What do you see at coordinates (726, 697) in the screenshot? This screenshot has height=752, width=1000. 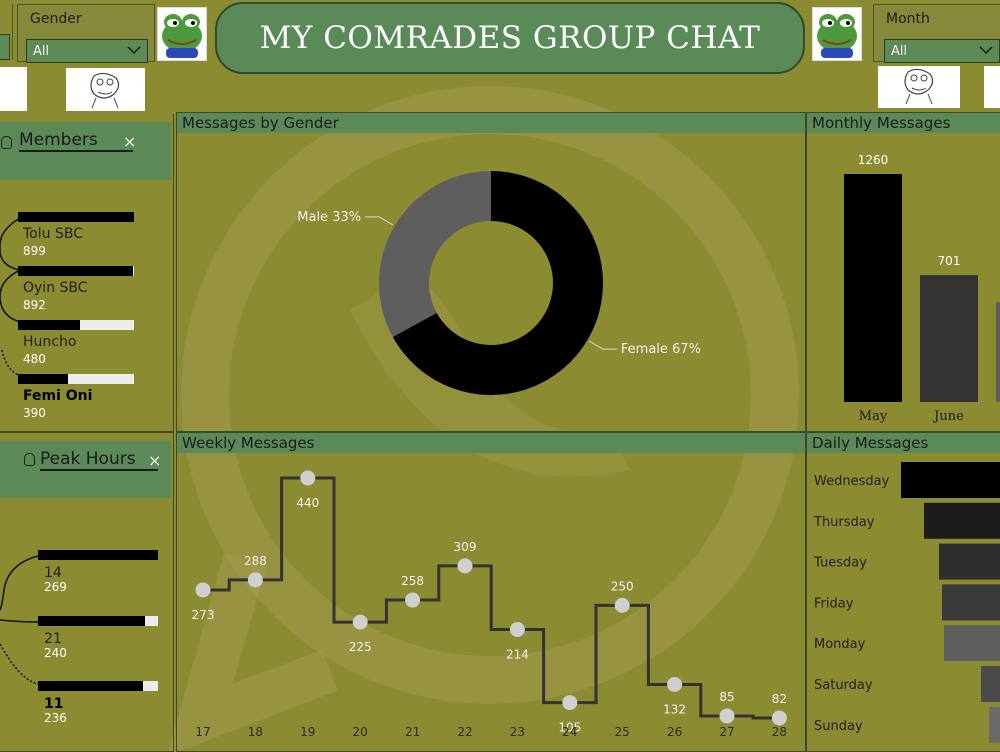 I see `weekly-data-label: 85` at bounding box center [726, 697].